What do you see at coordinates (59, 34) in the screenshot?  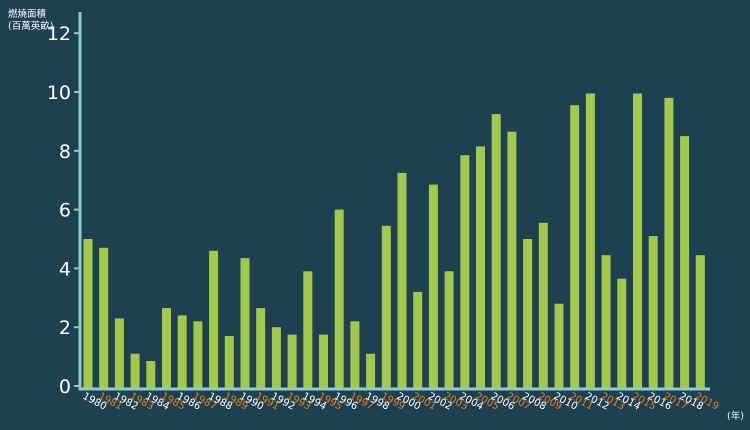 I see `y-tick-label: 12` at bounding box center [59, 34].